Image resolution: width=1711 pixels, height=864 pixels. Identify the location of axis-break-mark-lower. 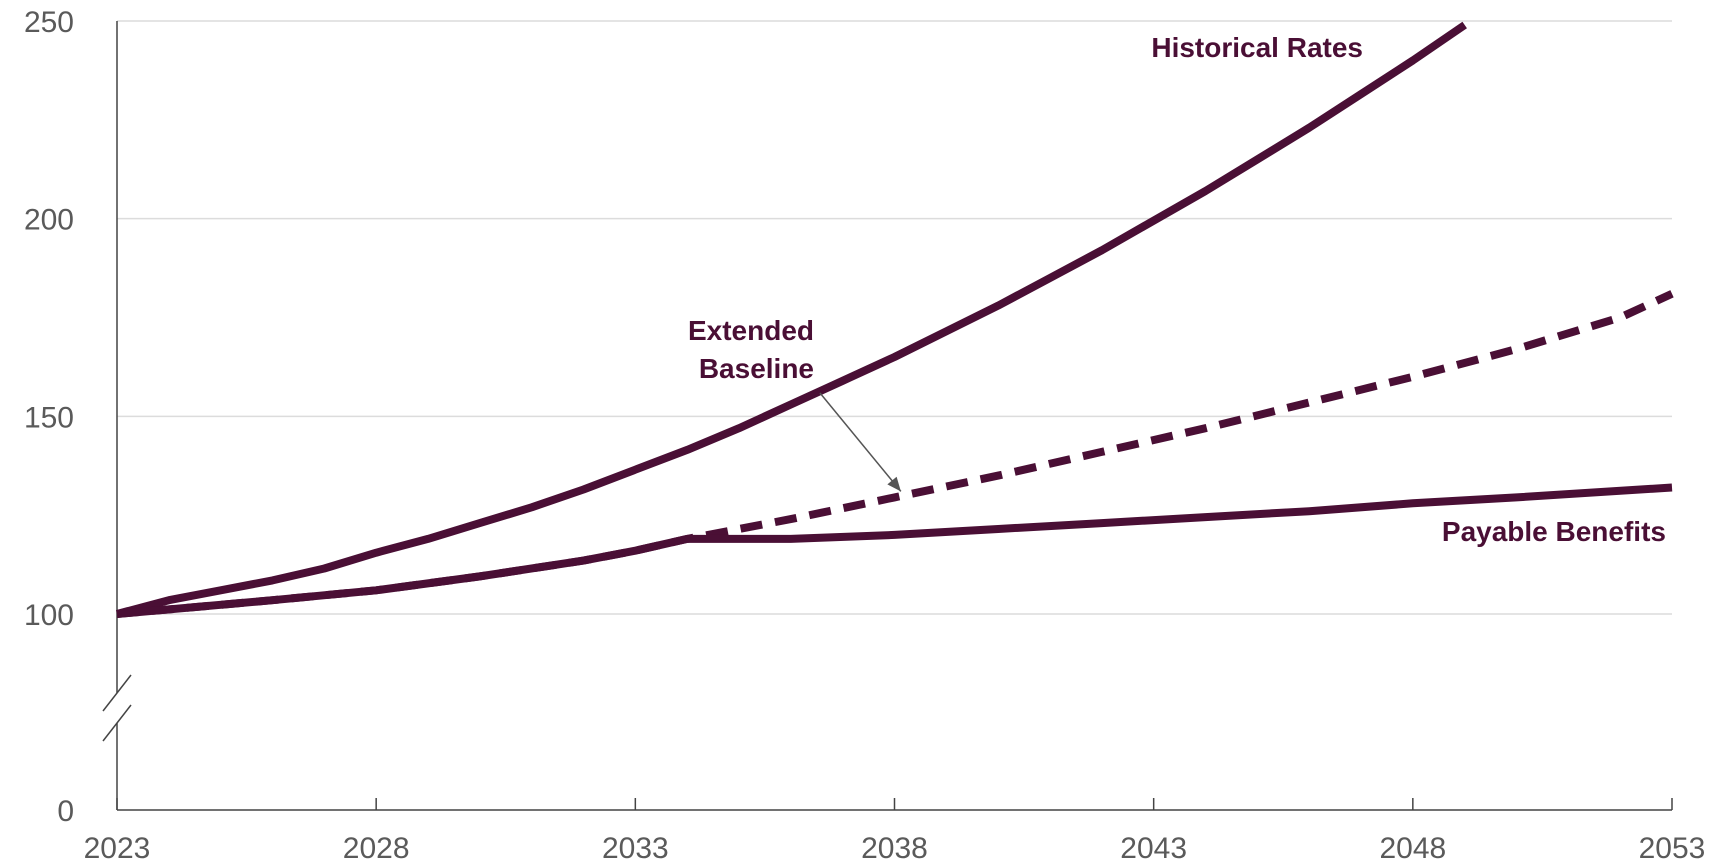
(117, 723).